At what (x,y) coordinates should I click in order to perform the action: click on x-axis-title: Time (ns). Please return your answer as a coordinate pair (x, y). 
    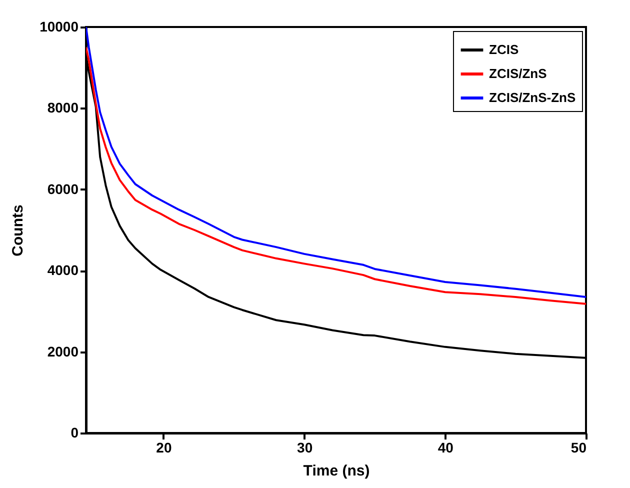
    Looking at the image, I should click on (336, 471).